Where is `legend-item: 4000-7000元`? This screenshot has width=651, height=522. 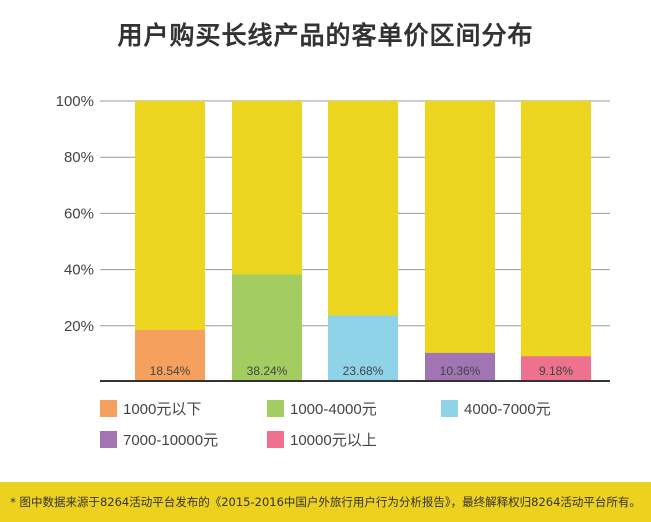 legend-item: 4000-7000元 is located at coordinates (496, 408).